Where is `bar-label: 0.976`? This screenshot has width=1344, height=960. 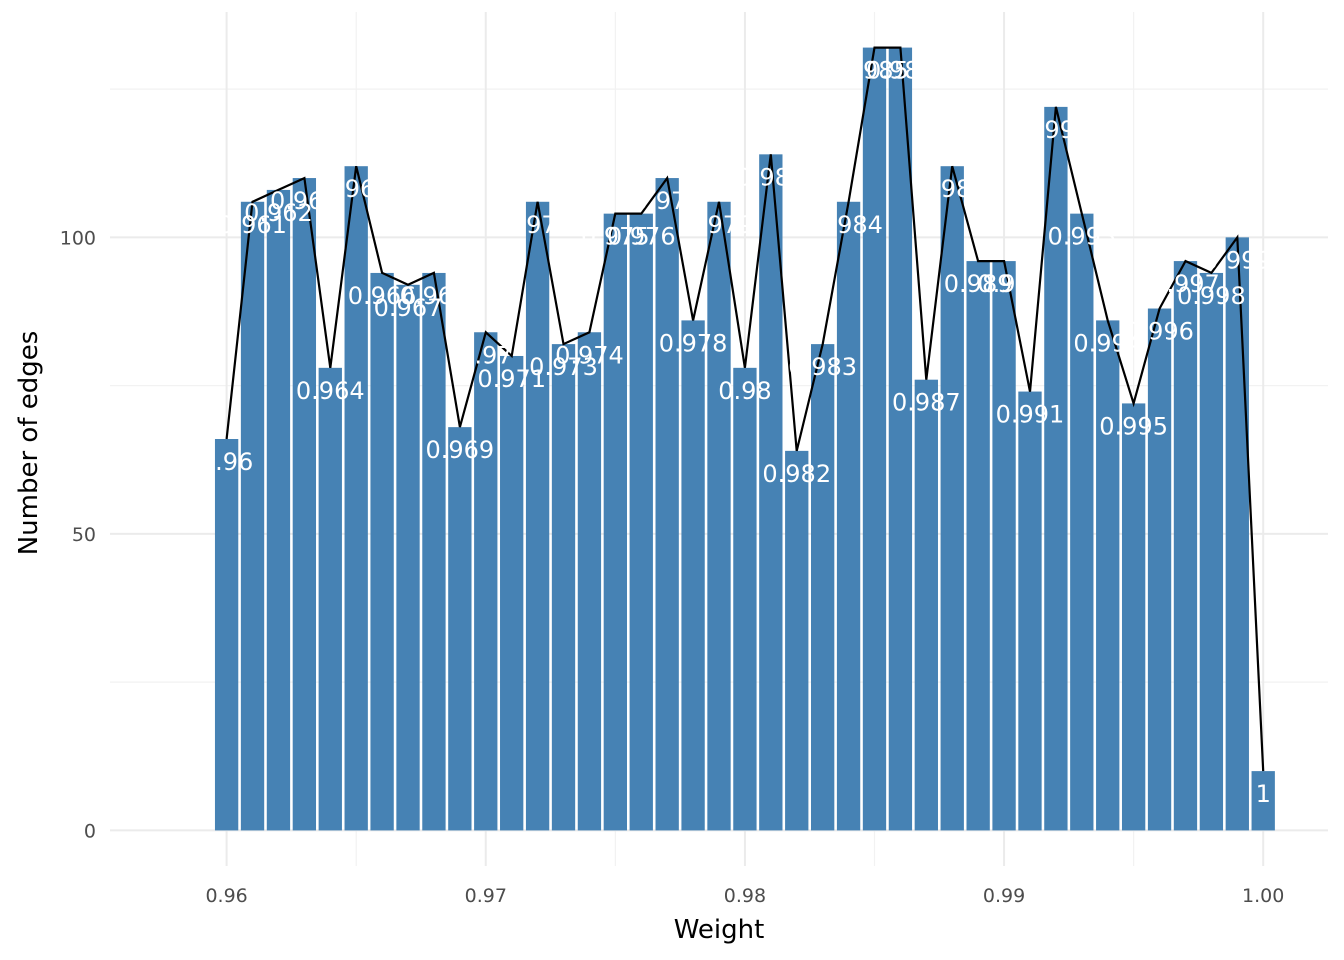
bar-label: 0.976 is located at coordinates (641, 237).